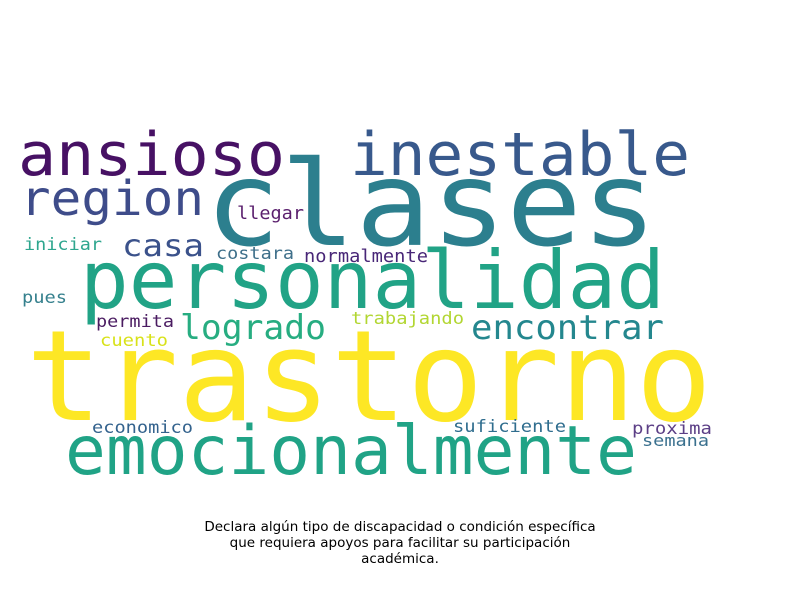 This screenshot has width=800, height=600. I want to click on word-emocionalmente: emocionalmente, so click(351, 451).